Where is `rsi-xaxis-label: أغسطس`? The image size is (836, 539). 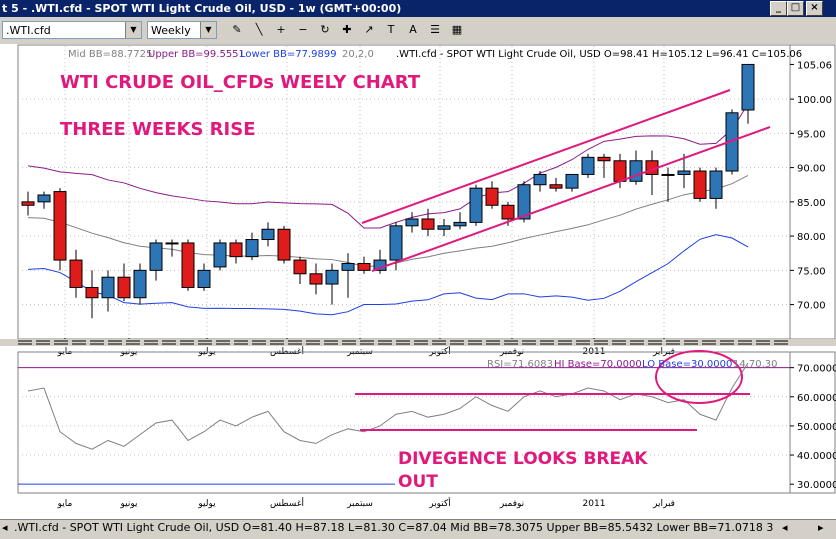 rsi-xaxis-label: أغسطس is located at coordinates (287, 503).